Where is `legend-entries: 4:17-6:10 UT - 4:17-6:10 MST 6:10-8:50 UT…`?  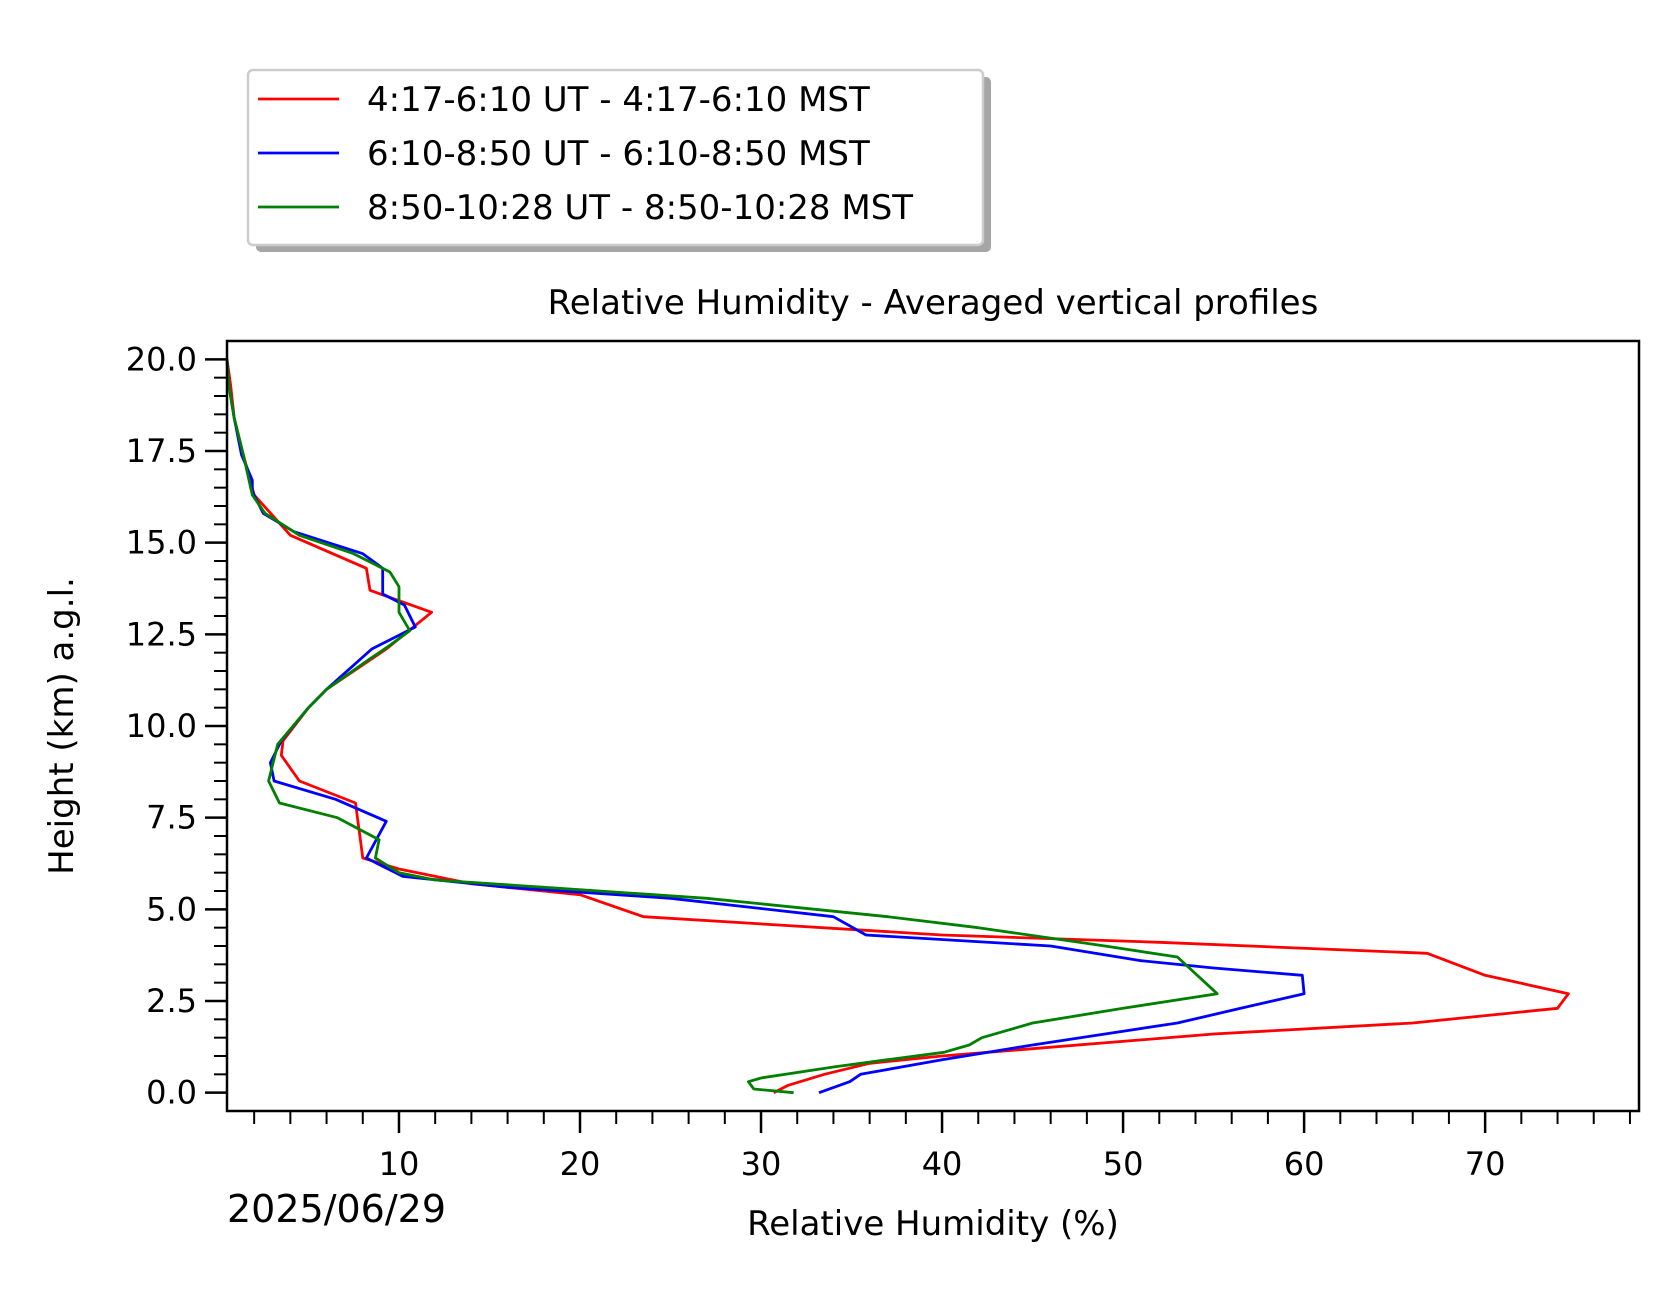 legend-entries: 4:17-6:10 UT - 4:17-6:10 MST 6:10-8:50 UT… is located at coordinates (585, 154).